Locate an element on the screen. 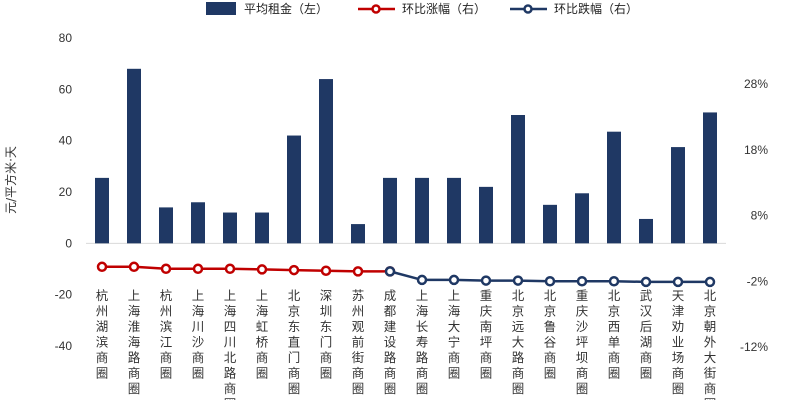  left-tick-label: -40 is located at coordinates (64, 346).